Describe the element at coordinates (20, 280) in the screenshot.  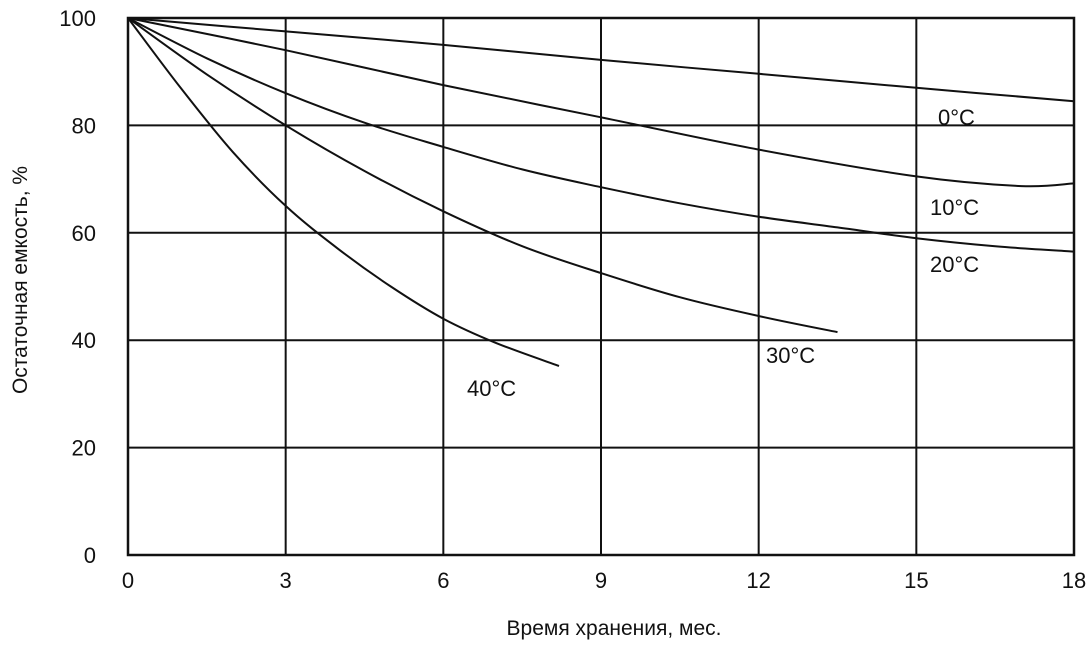
I see `y-axis-title: Остаточная емкость, %` at that location.